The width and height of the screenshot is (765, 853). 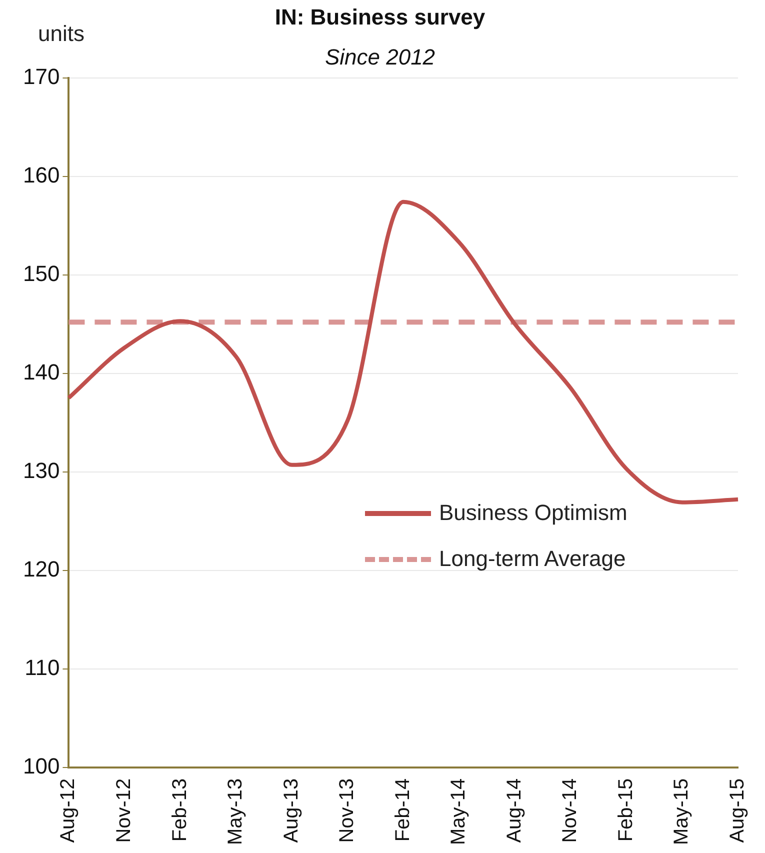 I want to click on x-tick-label: Nov-14, so click(x=570, y=810).